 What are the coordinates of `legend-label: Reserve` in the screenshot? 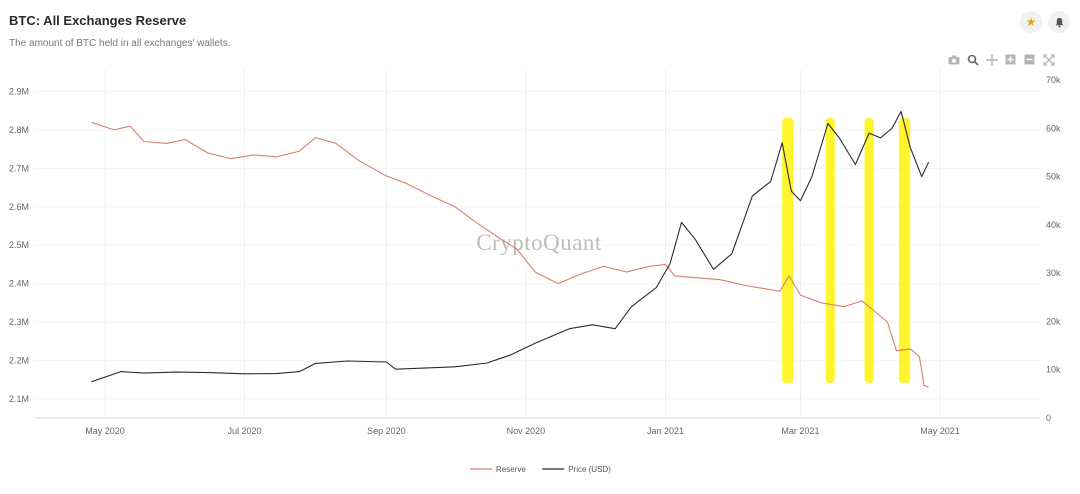 It's located at (511, 469).